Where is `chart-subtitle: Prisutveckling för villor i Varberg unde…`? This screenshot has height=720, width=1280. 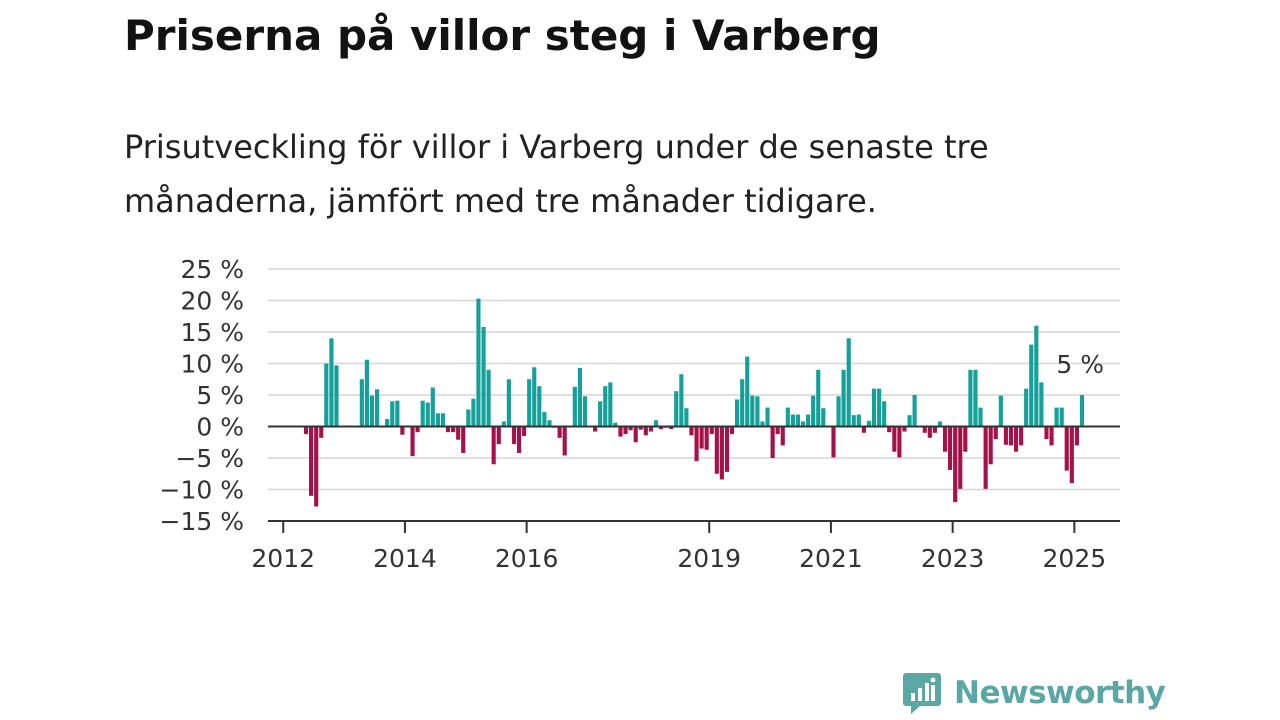 chart-subtitle: Prisutveckling för villor i Varberg unde… is located at coordinates (556, 174).